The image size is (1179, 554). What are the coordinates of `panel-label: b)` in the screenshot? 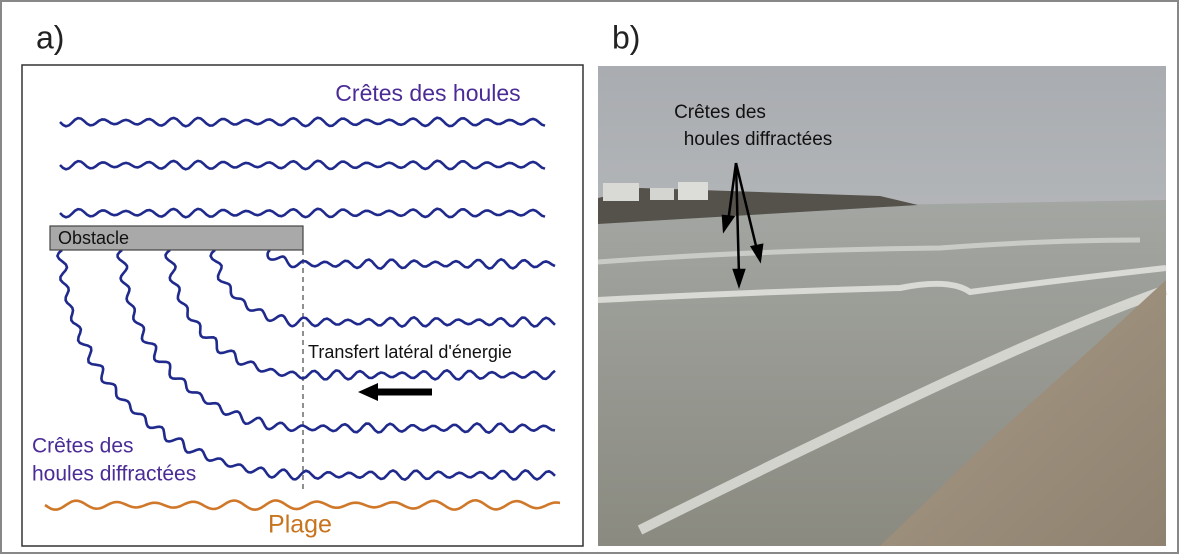 It's located at (626, 37).